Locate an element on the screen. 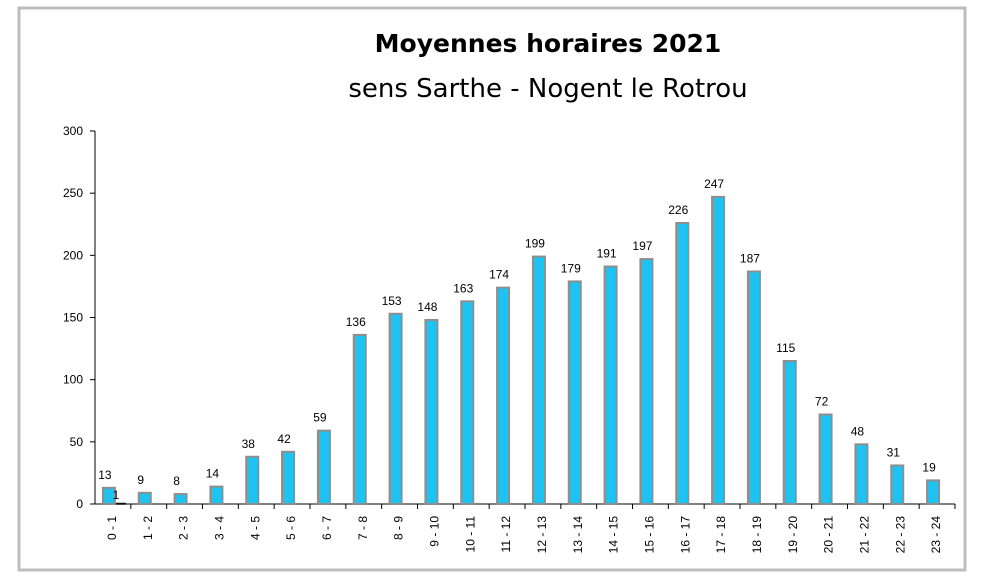  x-tick-label: 1 - 2 is located at coordinates (148, 528).